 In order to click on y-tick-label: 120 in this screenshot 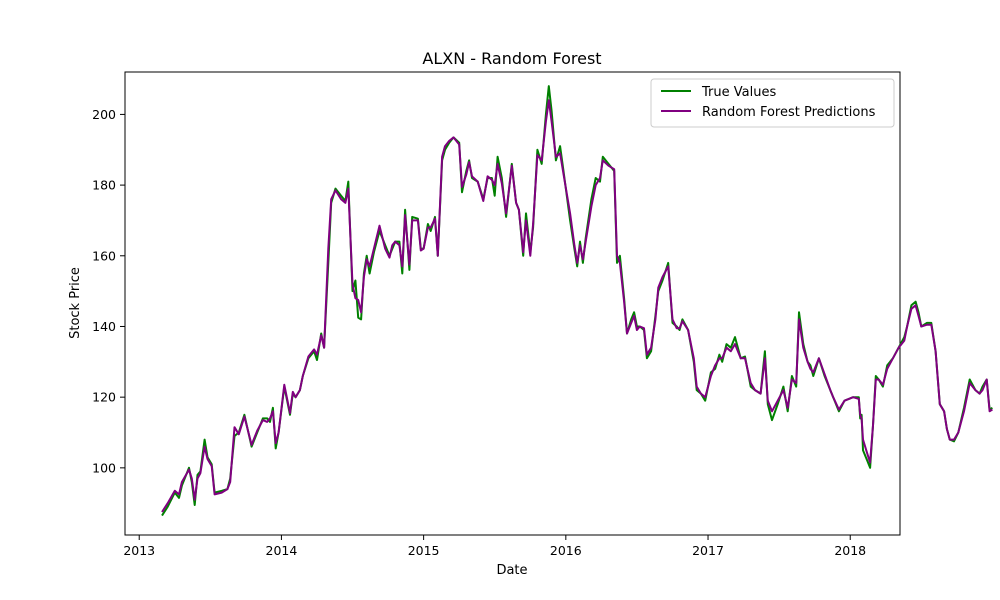, I will do `click(104, 397)`.